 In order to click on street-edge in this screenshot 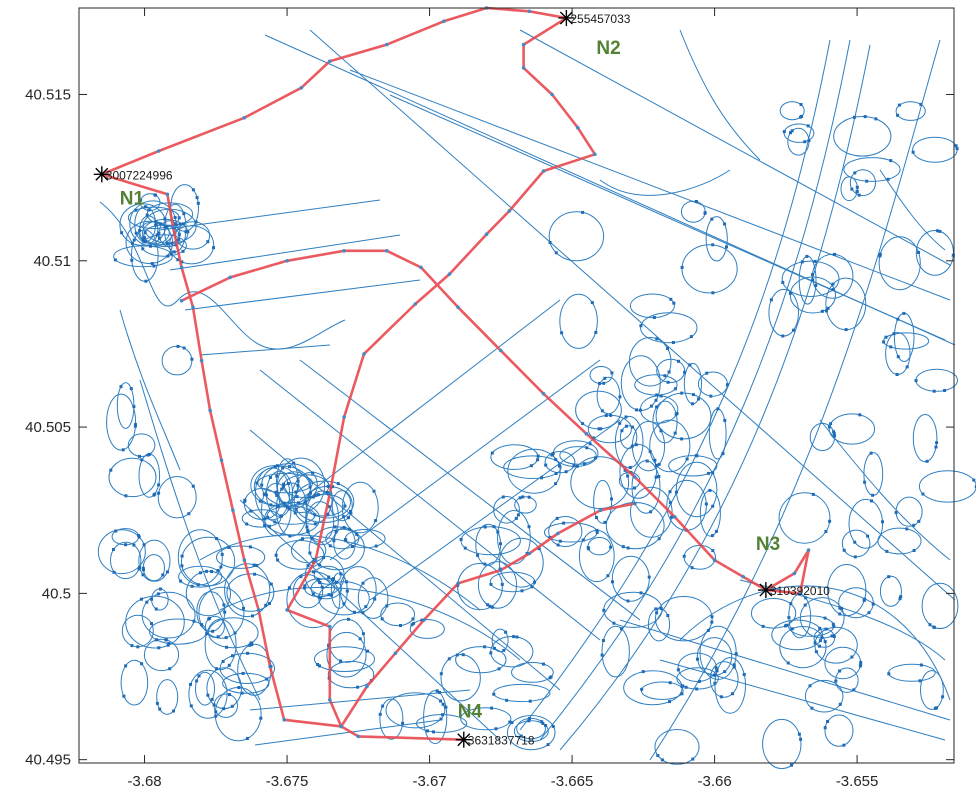, I will do `click(150, 390)`.